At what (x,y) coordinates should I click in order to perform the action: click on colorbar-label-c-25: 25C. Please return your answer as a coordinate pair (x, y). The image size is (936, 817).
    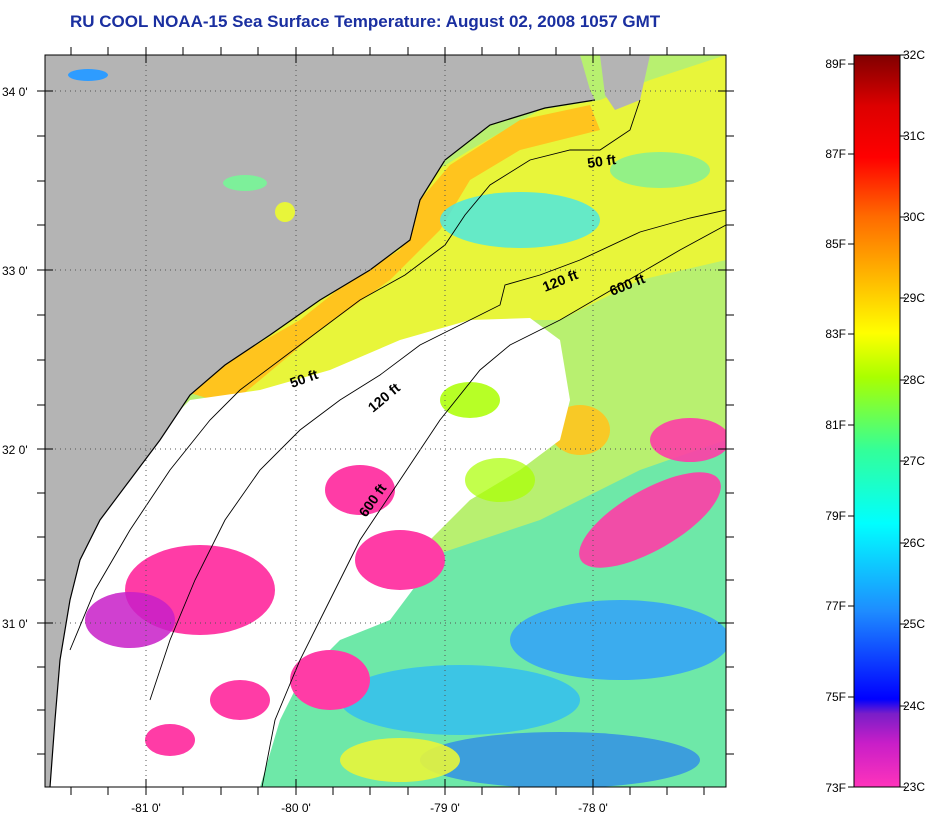
    Looking at the image, I should click on (914, 624).